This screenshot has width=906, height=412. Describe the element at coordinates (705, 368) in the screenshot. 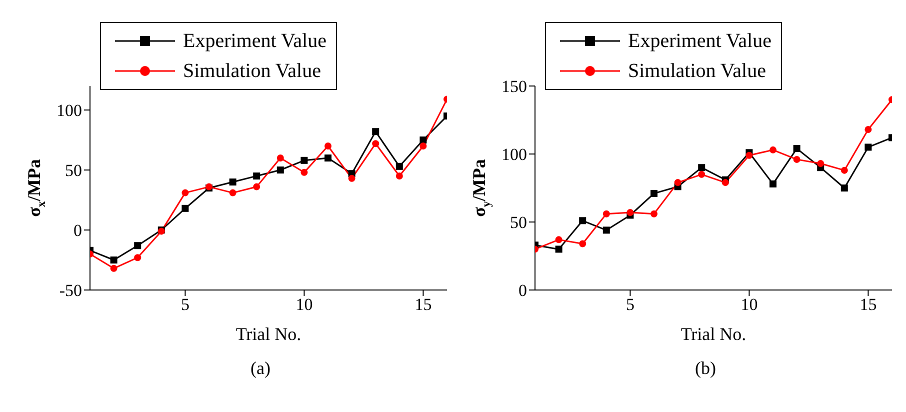

I see `text: (b)` at that location.